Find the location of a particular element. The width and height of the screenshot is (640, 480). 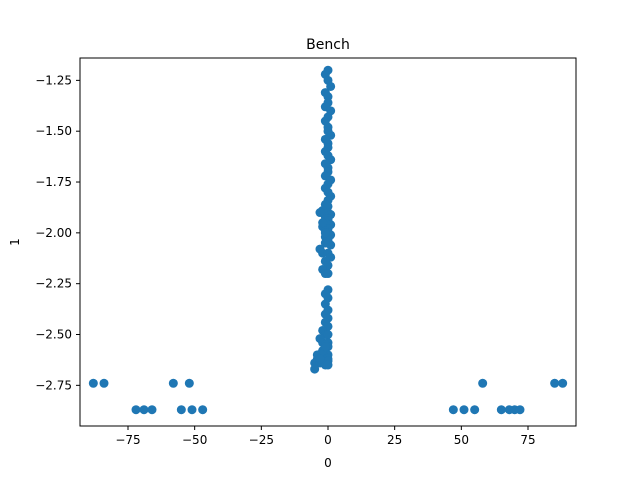

y-axis-label: 1 is located at coordinates (15, 242).